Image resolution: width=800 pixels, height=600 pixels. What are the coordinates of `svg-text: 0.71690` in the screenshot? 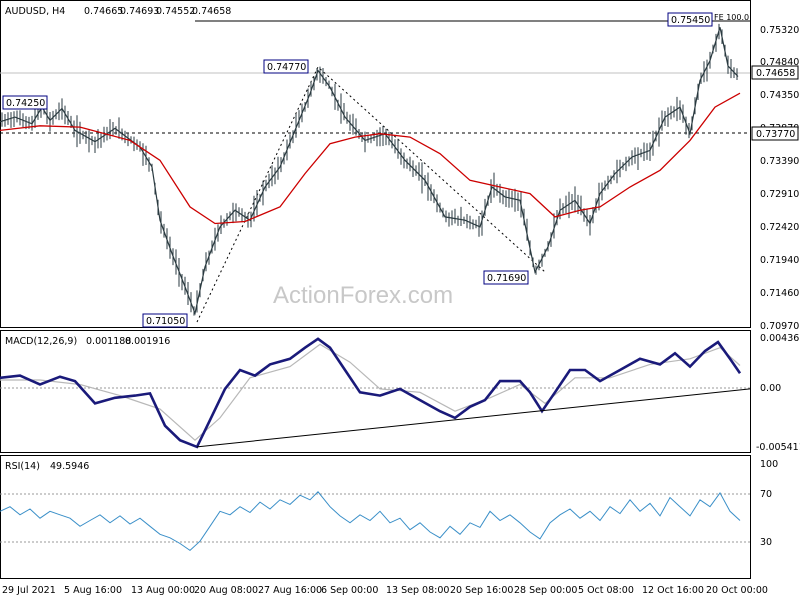 It's located at (506, 278).